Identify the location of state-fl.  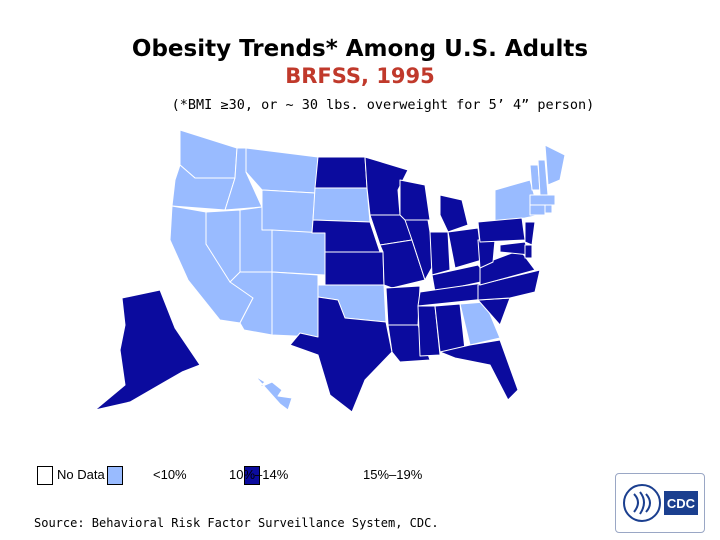
(479, 370).